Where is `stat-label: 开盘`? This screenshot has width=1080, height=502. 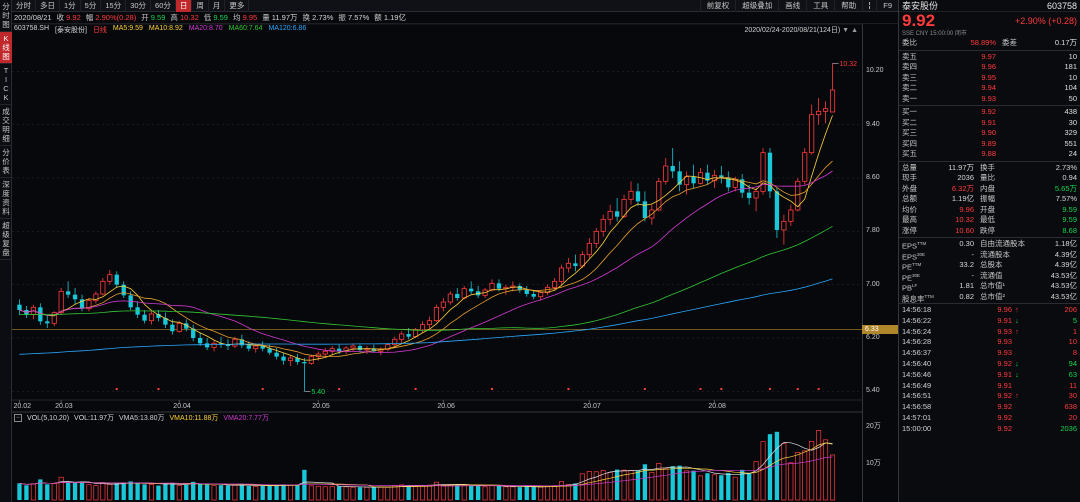
stat-label: 开盘 is located at coordinates (987, 209).